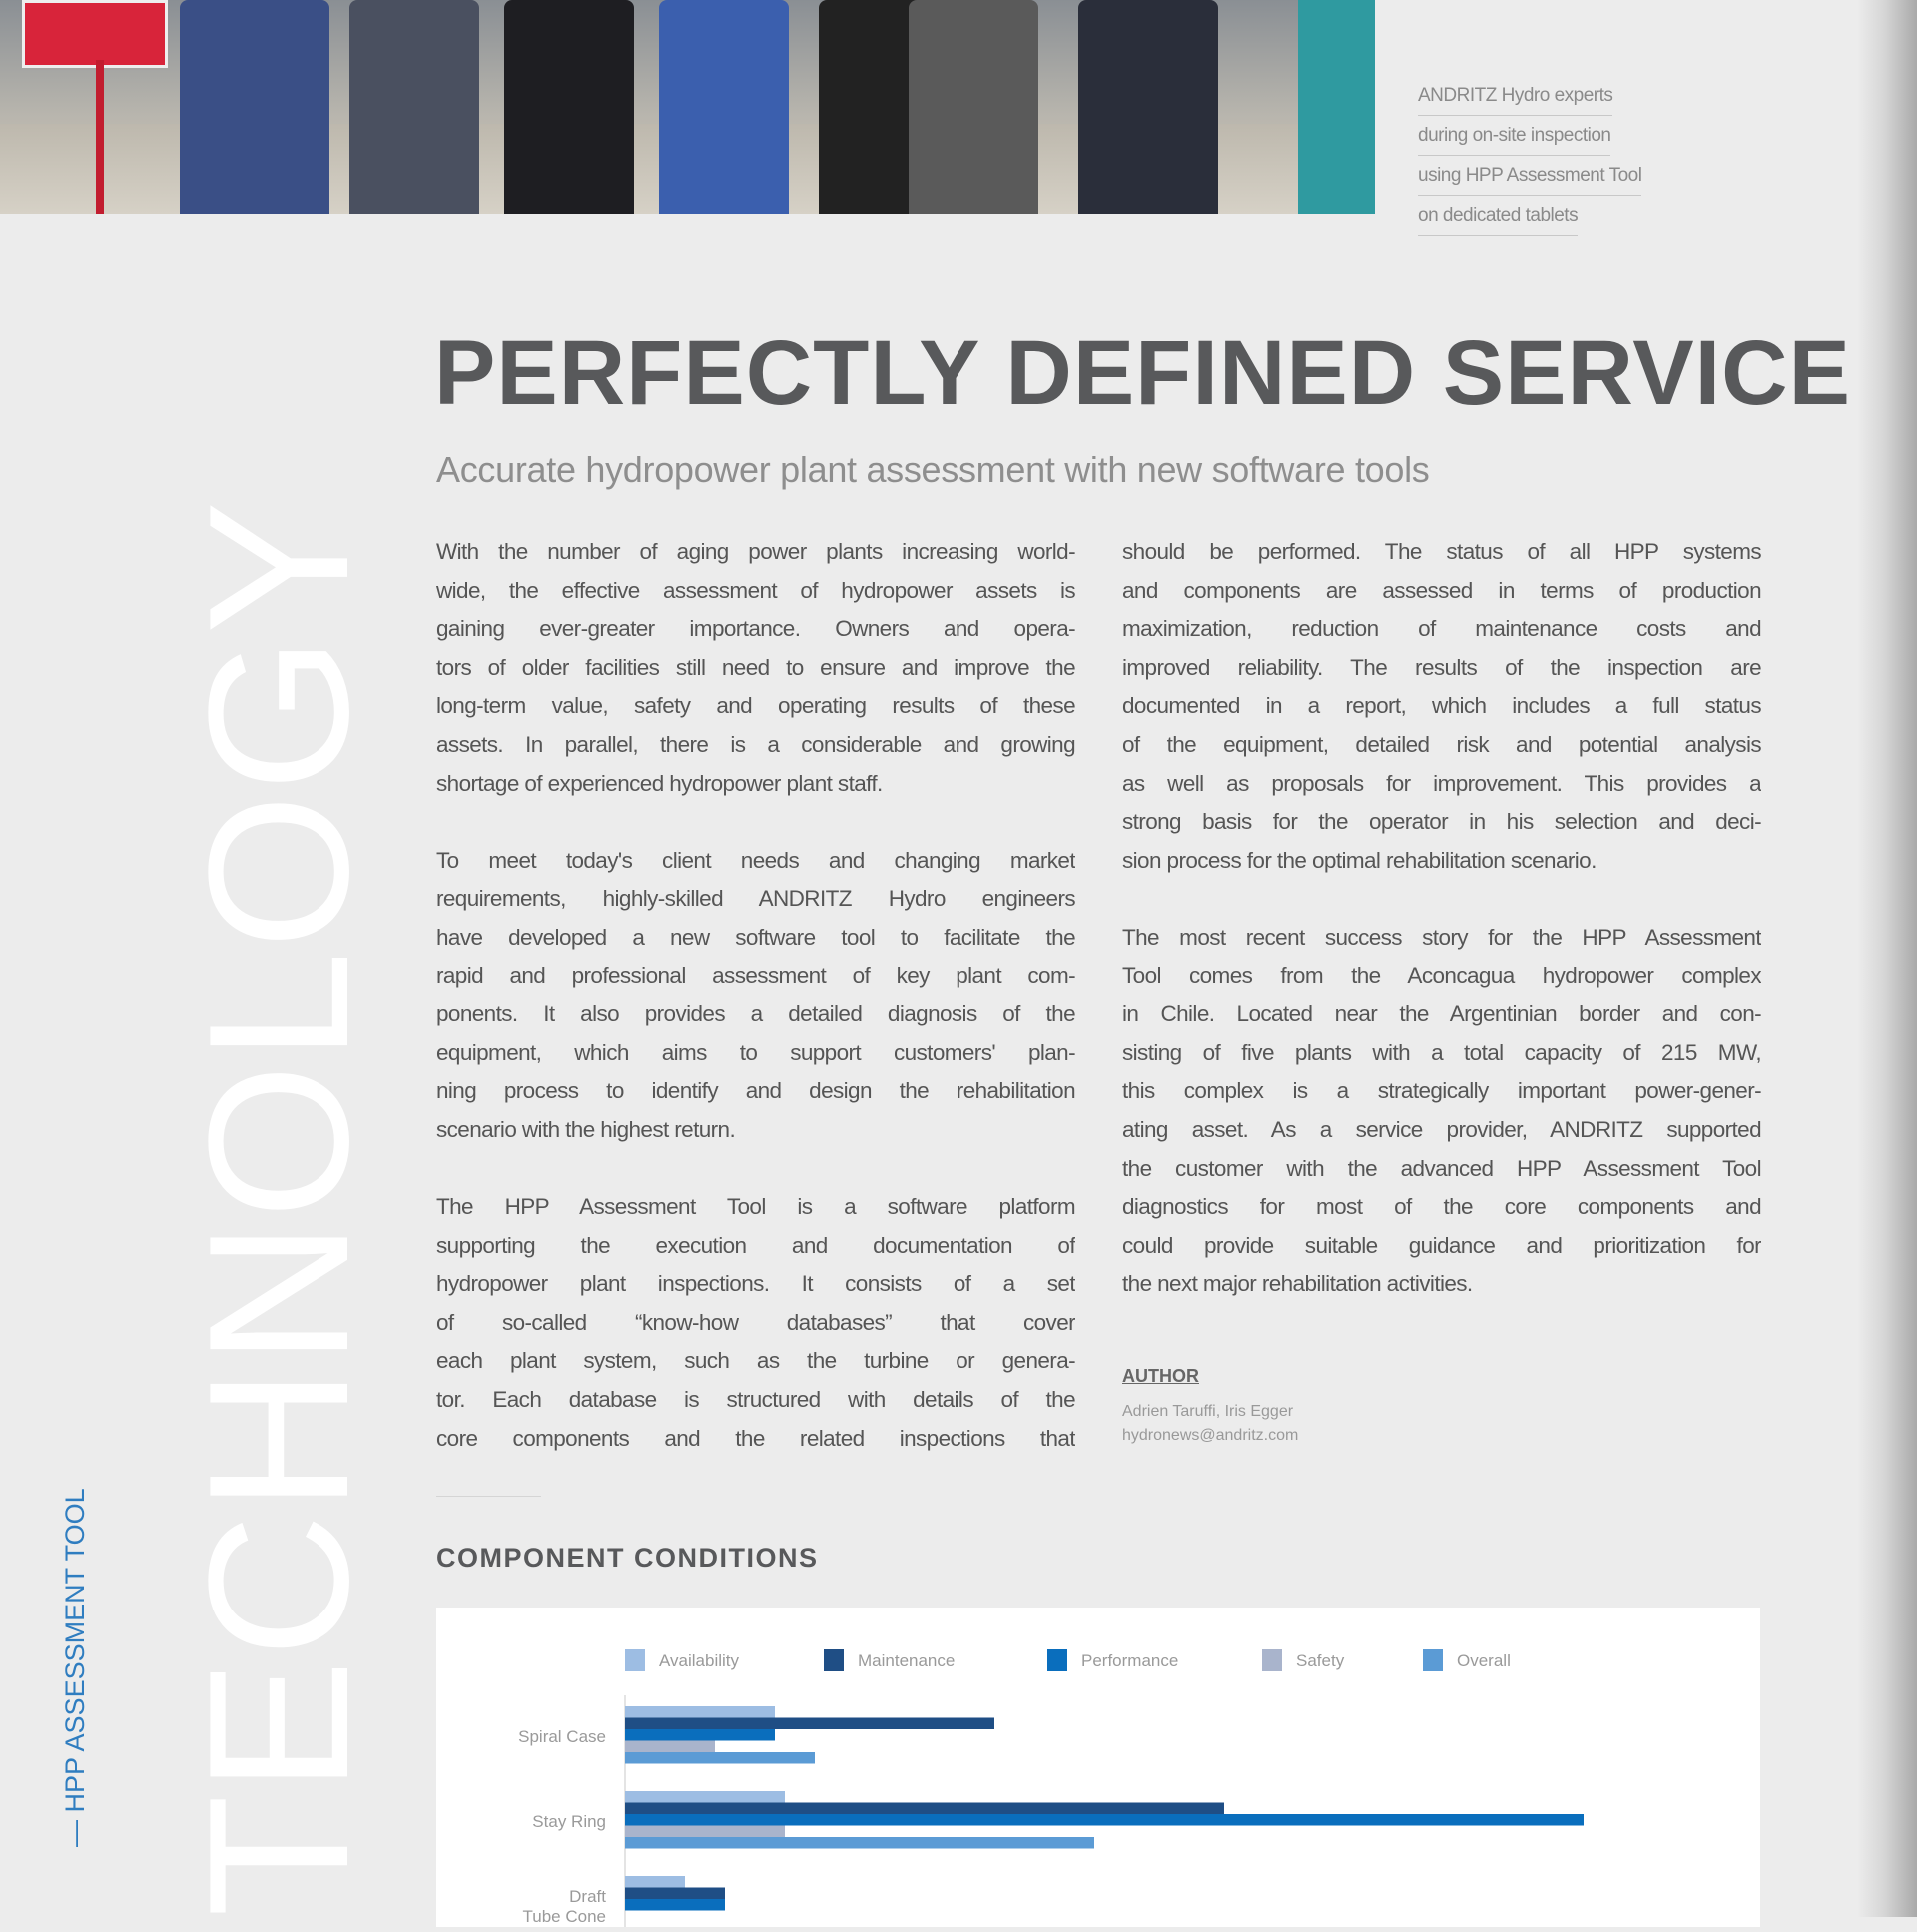 This screenshot has height=1932, width=1917. Describe the element at coordinates (587, 1897) in the screenshot. I see `category-label: Draft` at that location.